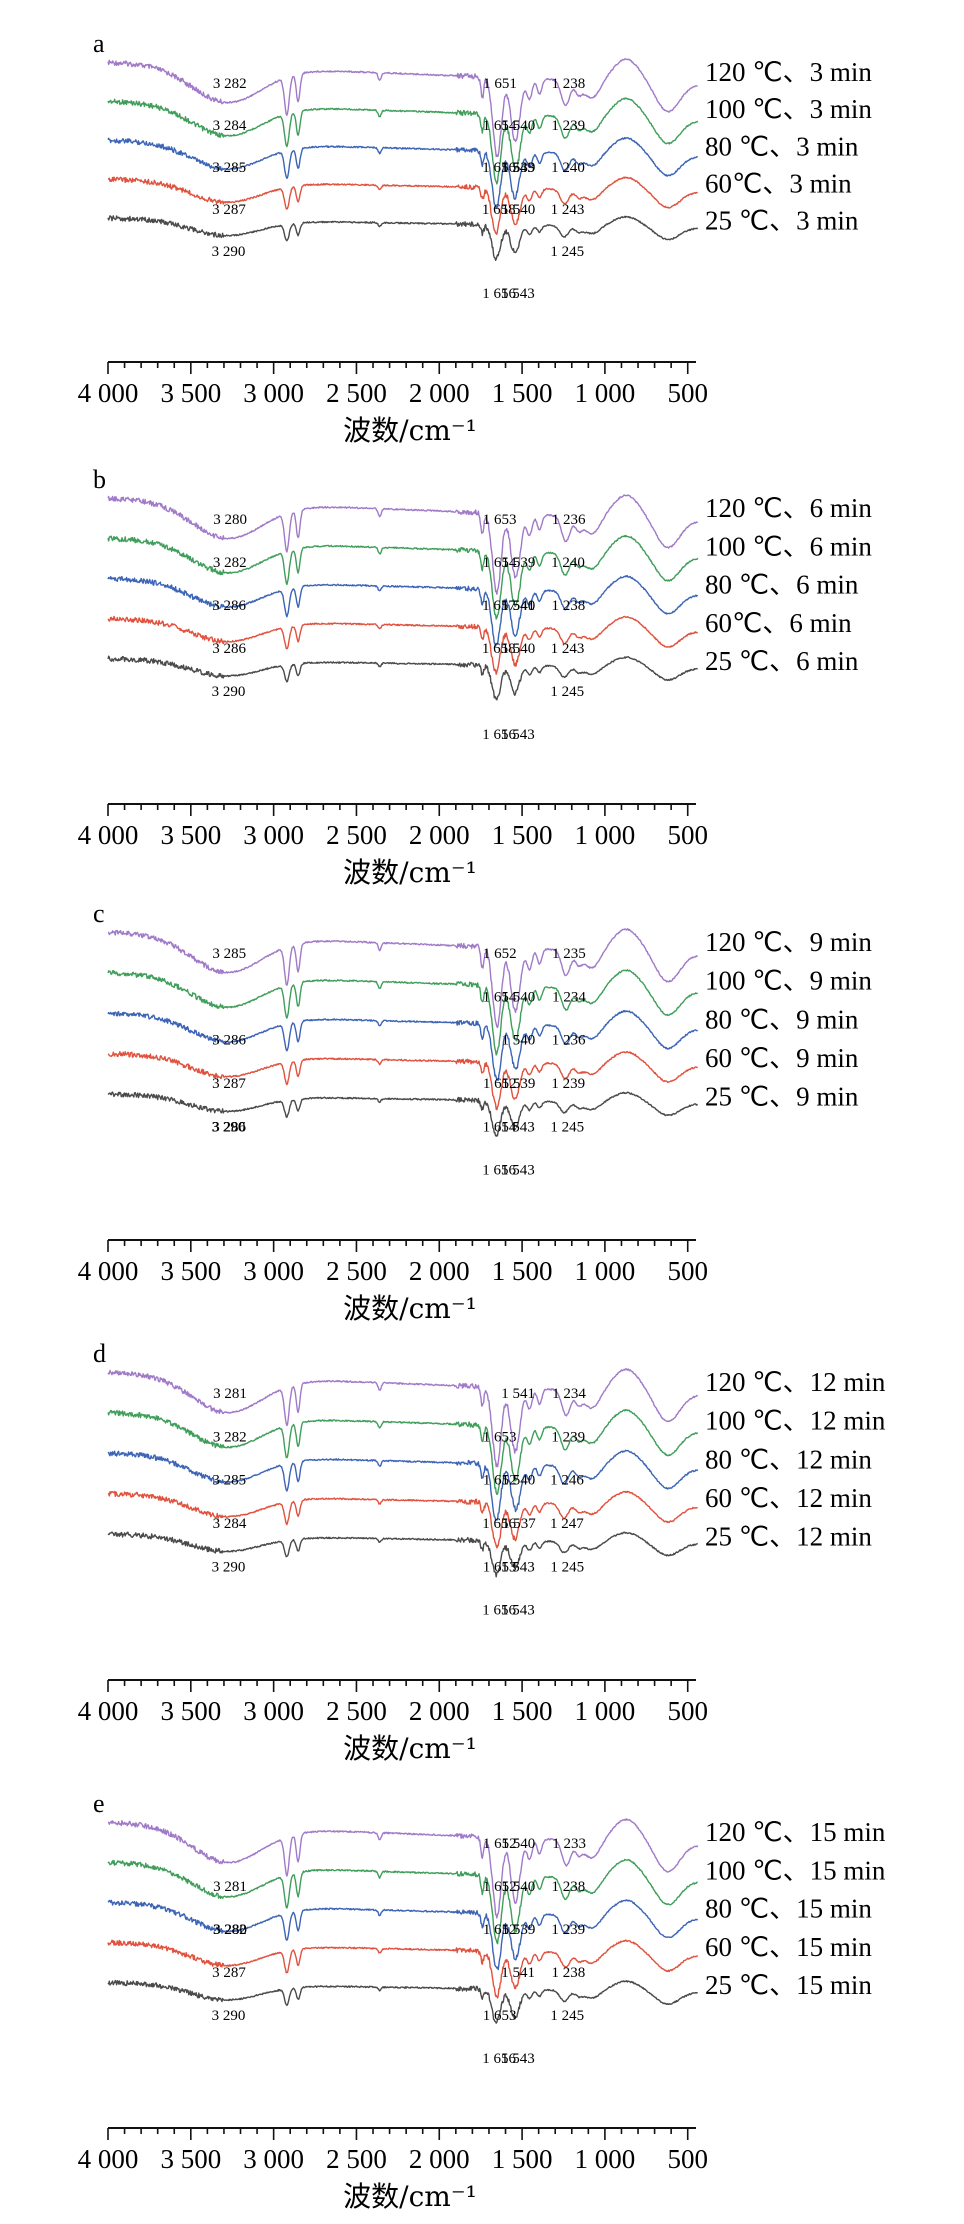 The height and width of the screenshot is (2224, 964). I want to click on legend-label: 120 ℃、9 min, so click(788, 942).